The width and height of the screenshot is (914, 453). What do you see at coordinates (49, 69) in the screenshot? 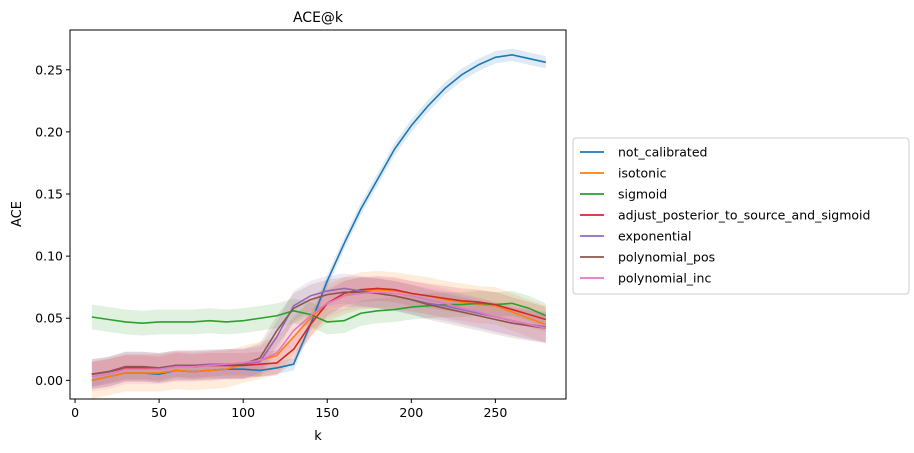
I see `y-tick-label: 0.25` at bounding box center [49, 69].